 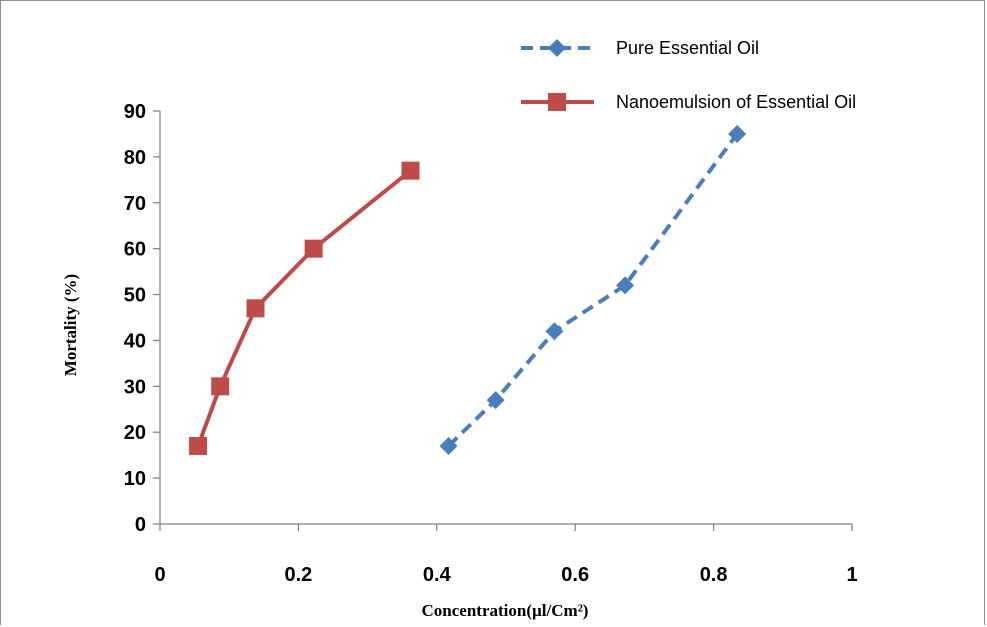 I want to click on legend-marker-nanoemulsion, so click(x=557, y=102).